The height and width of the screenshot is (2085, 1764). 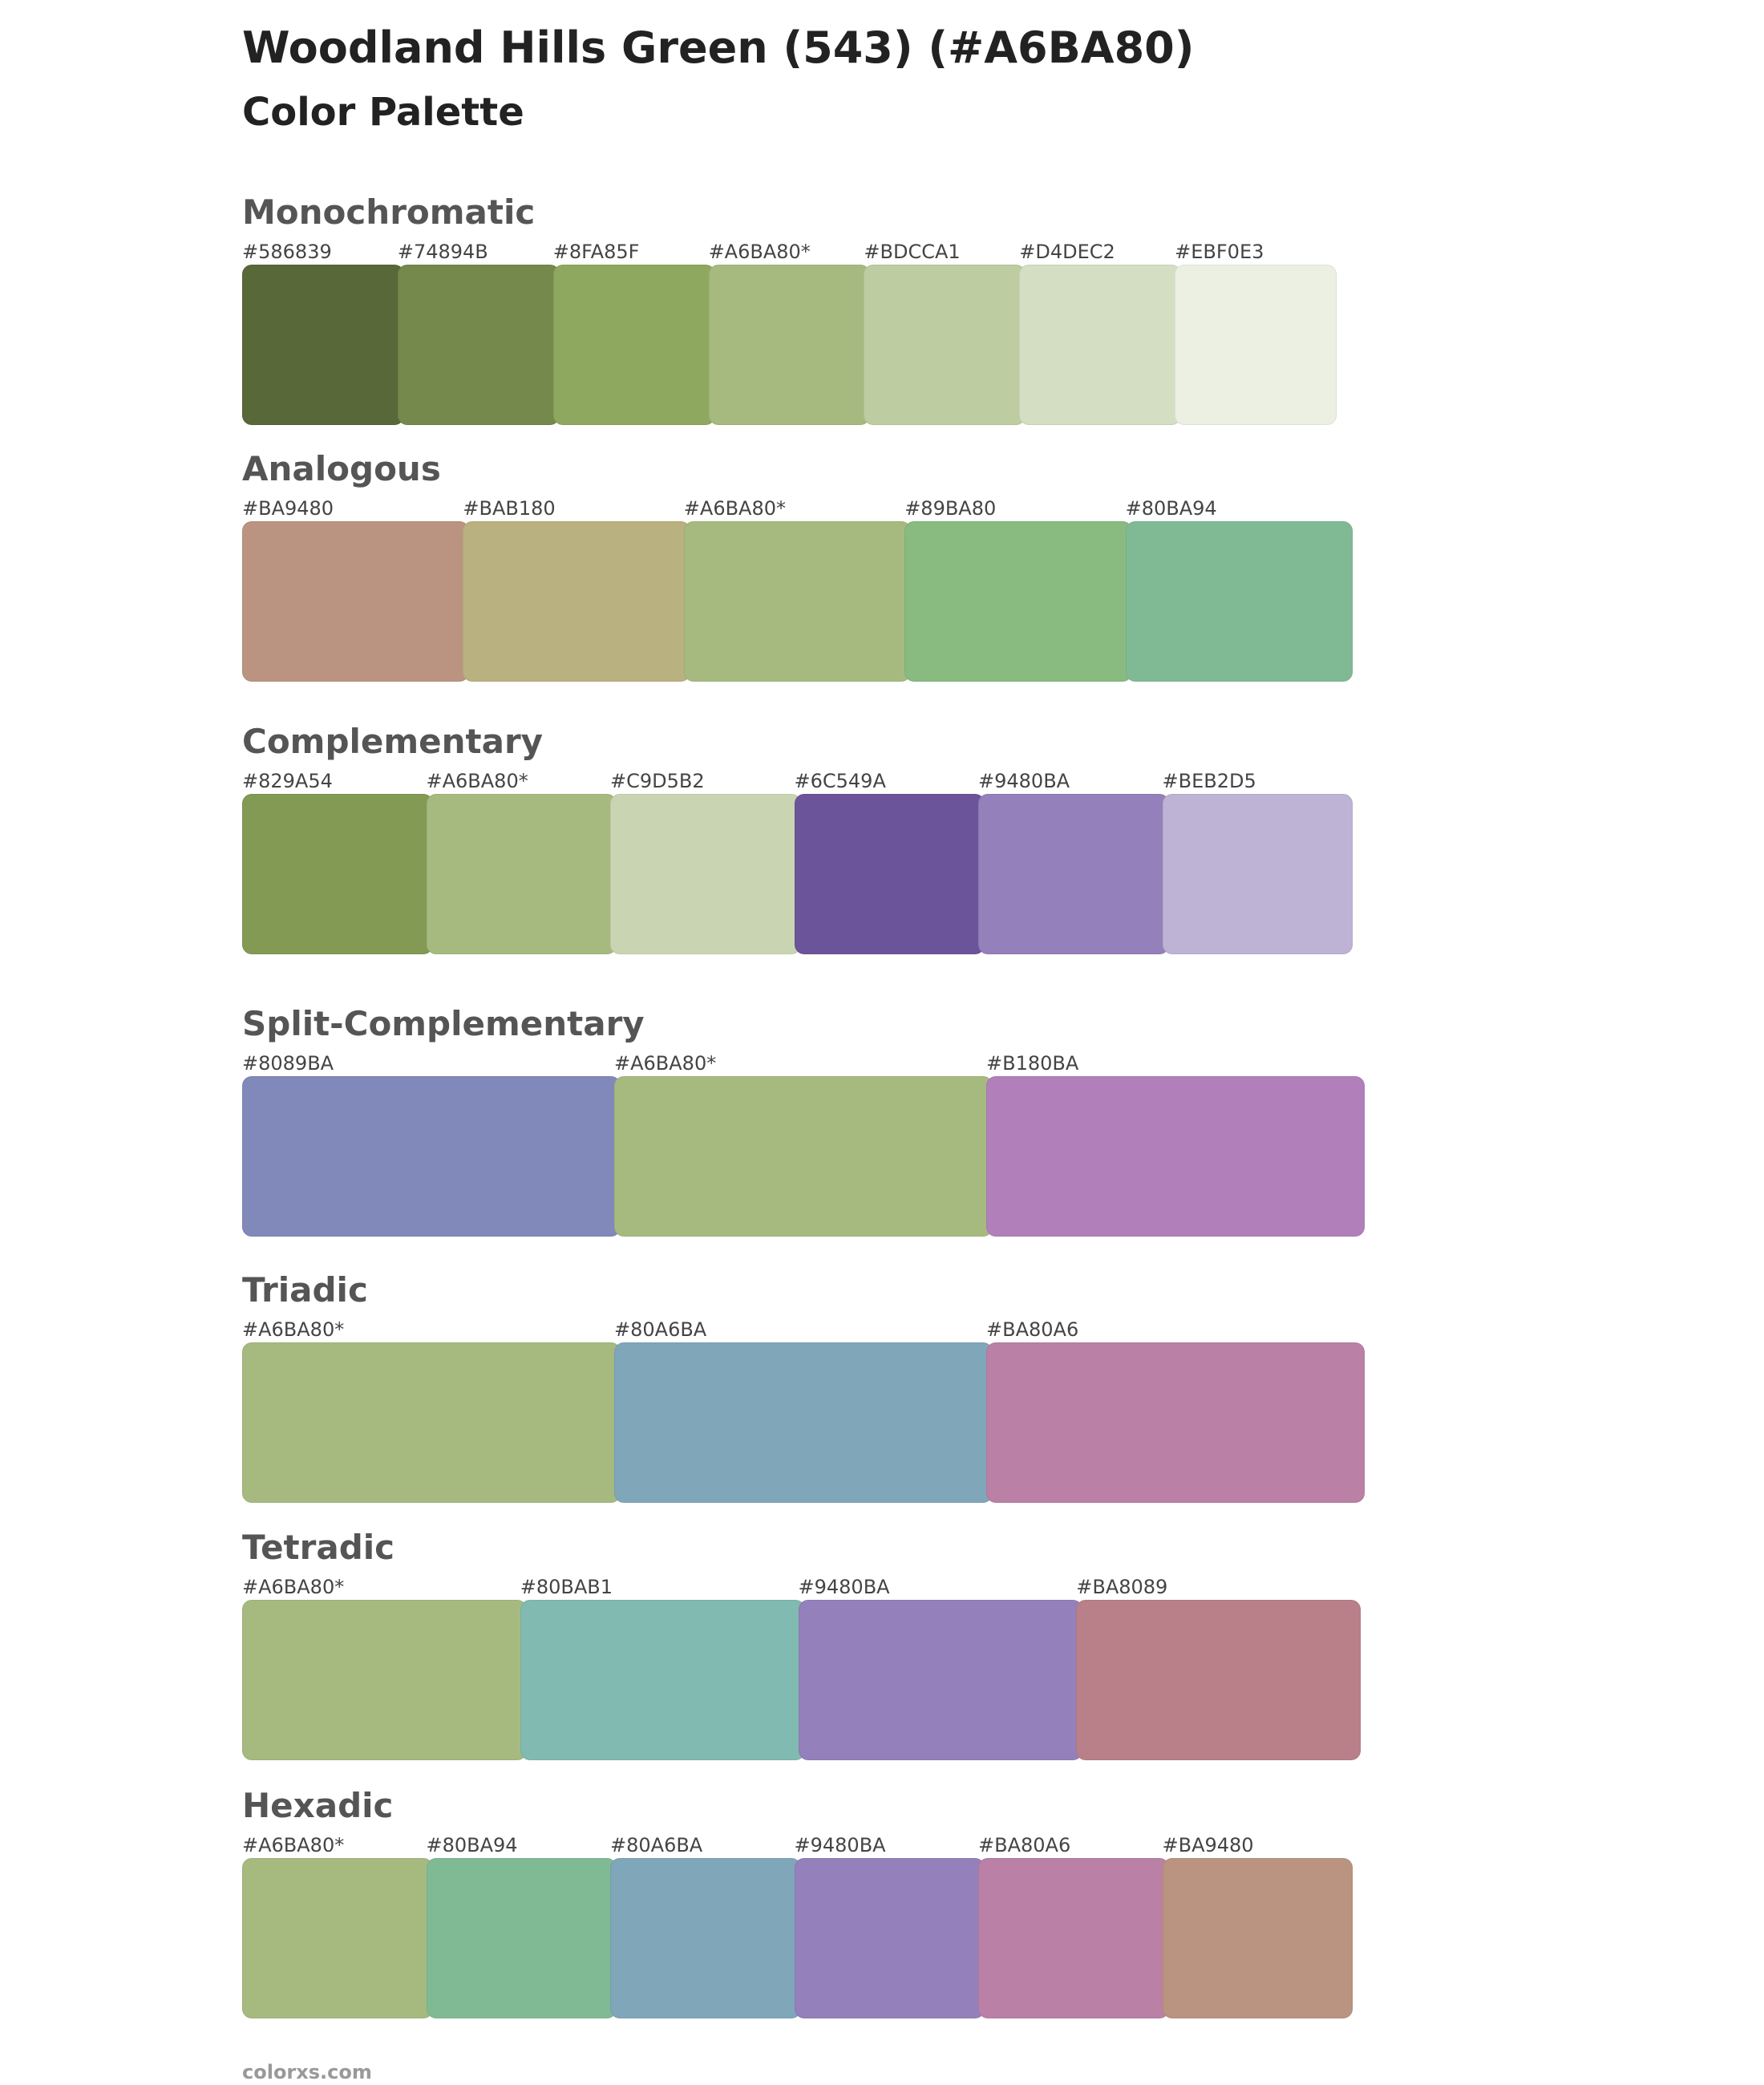 I want to click on section-heading: Complementary, so click(x=393, y=741).